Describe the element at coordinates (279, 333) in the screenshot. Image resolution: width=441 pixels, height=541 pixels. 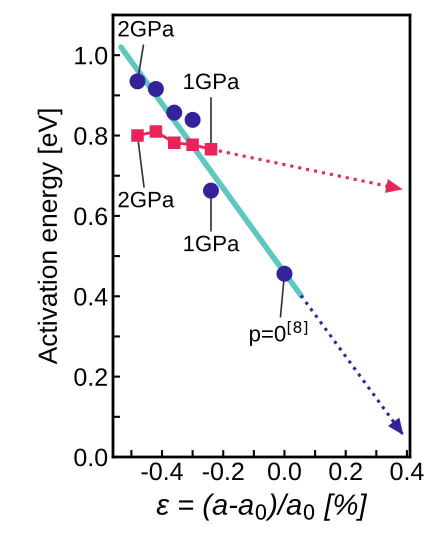
I see `annotation: p=0$^{[8]}$` at that location.